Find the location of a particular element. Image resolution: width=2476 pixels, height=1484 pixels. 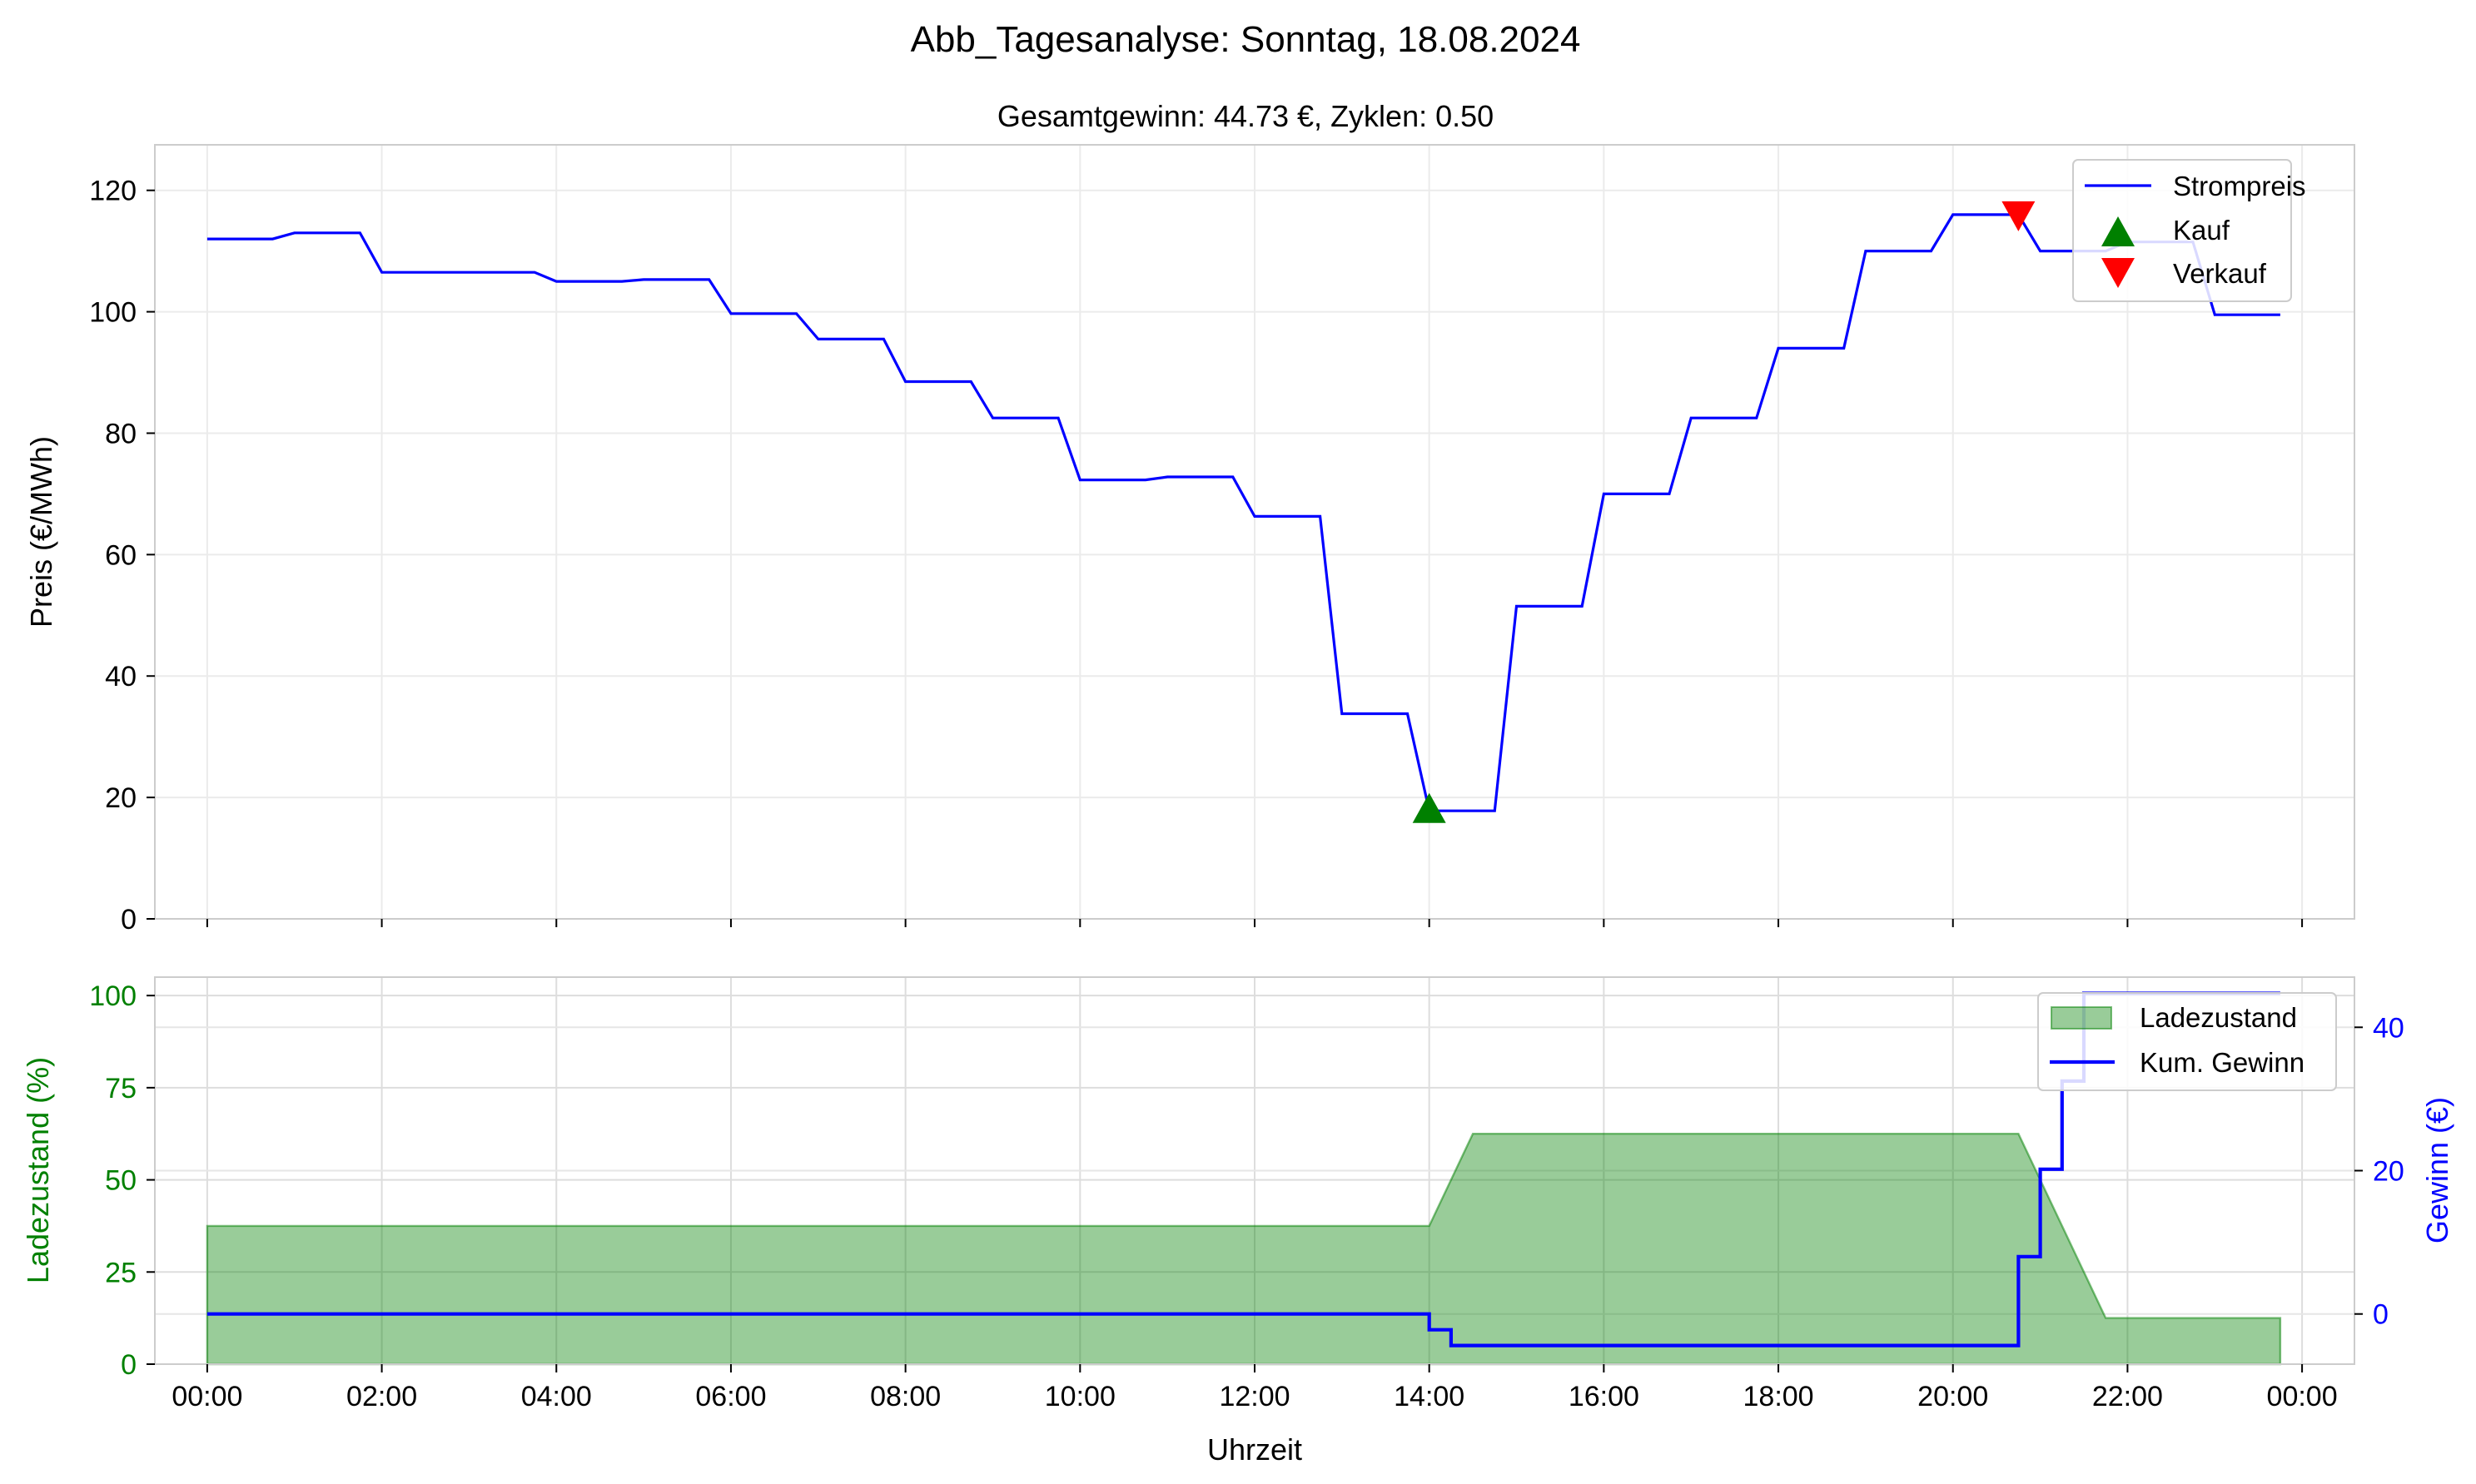

ladezustand-area is located at coordinates (1244, 1249).